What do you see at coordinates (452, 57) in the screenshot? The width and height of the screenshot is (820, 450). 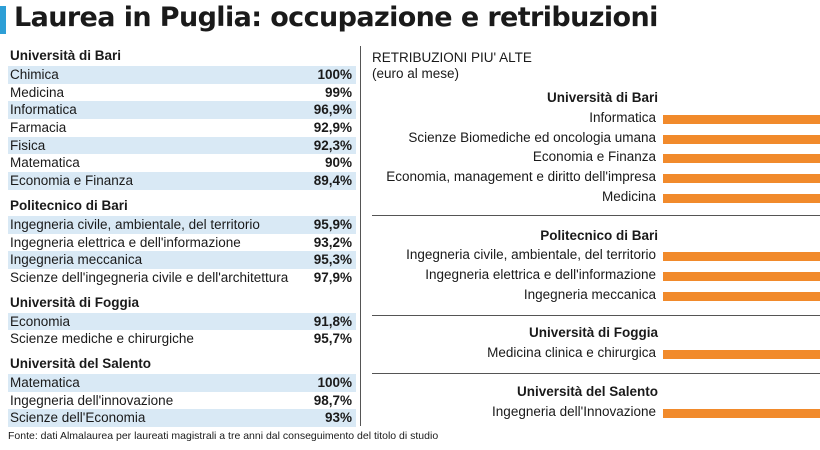 I see `chart-title: RETRIBUZIONI PIU' ALTE` at bounding box center [452, 57].